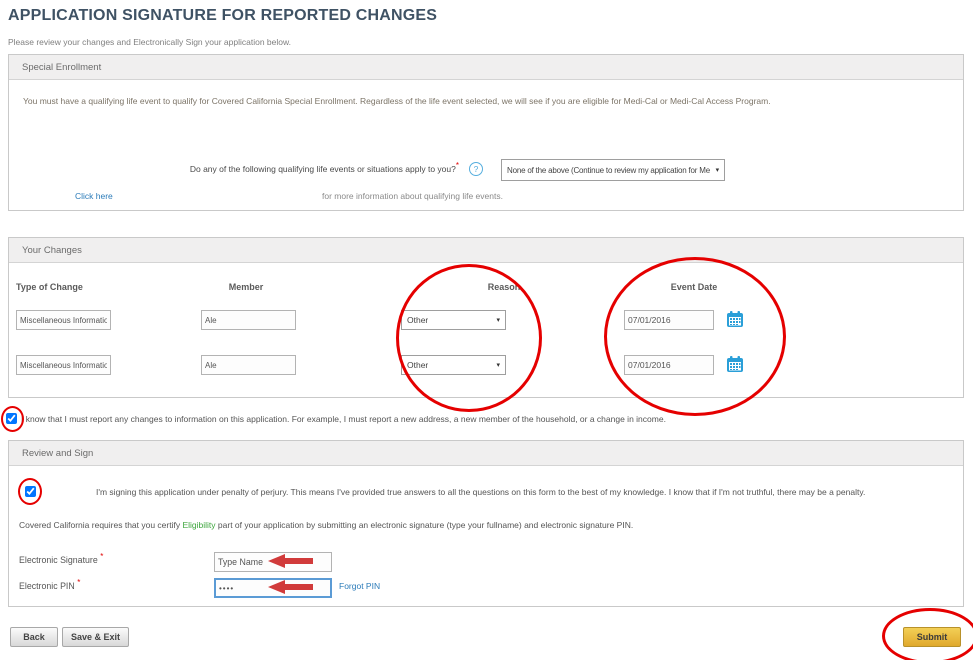 This screenshot has width=973, height=660. I want to click on member-input-row1, so click(248, 320).